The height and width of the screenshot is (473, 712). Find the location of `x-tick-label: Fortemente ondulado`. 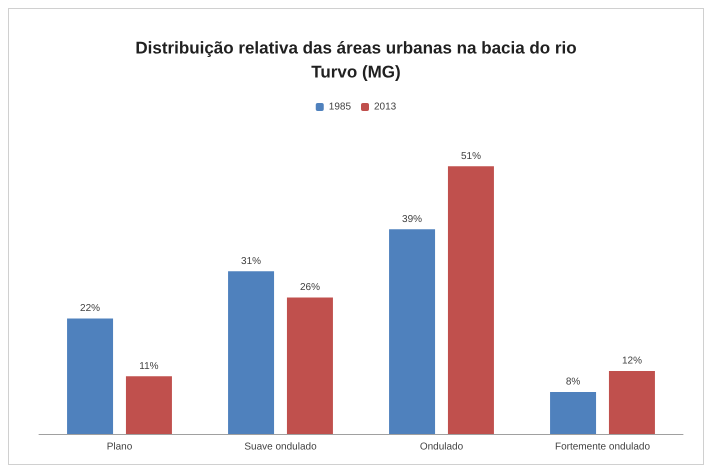

x-tick-label: Fortemente ondulado is located at coordinates (602, 447).